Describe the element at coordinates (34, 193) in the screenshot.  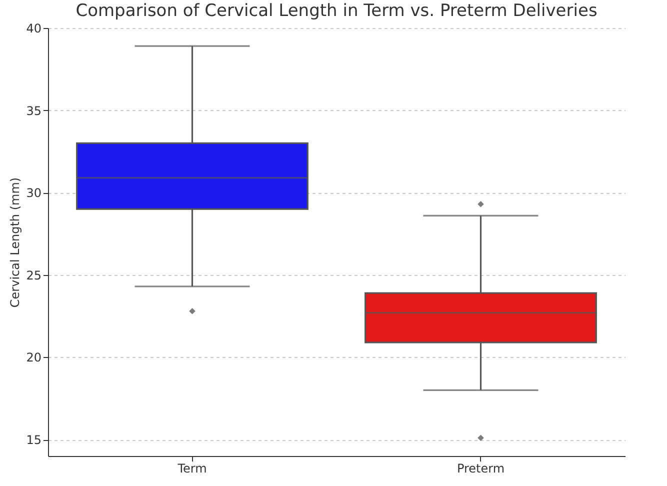
I see `y-tick-label: 30` at that location.